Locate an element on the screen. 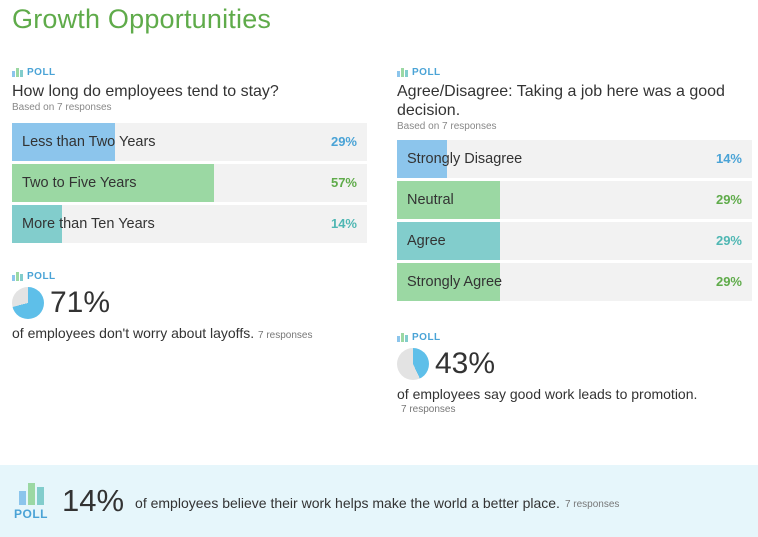 This screenshot has height=537, width=758. poll-question: How long do employees tend to stay? is located at coordinates (145, 91).